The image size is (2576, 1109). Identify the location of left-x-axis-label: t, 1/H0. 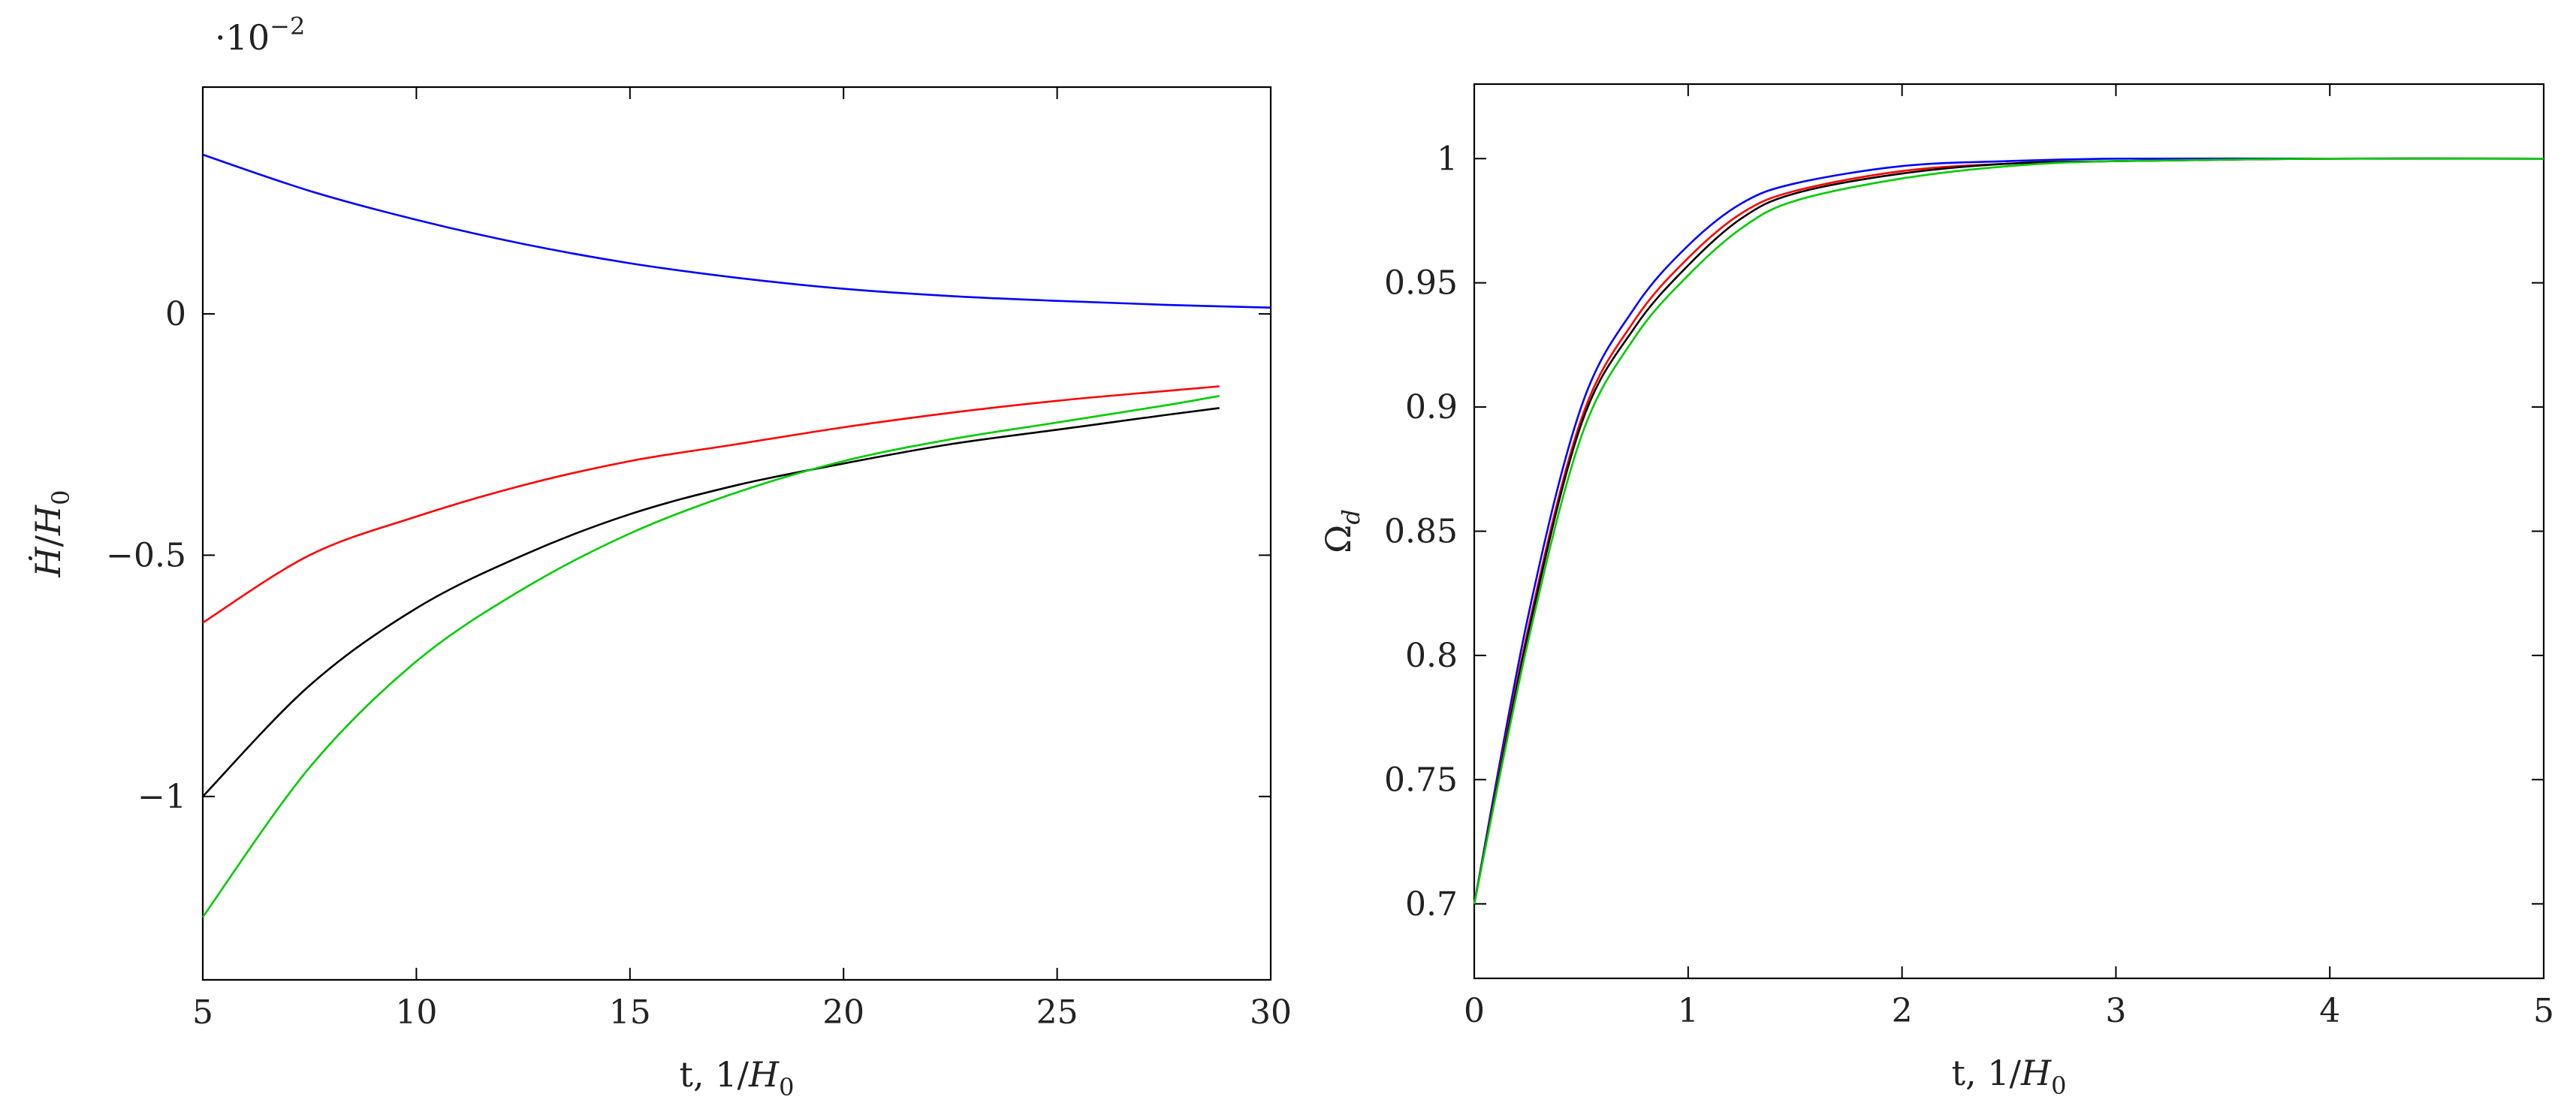
(737, 1077).